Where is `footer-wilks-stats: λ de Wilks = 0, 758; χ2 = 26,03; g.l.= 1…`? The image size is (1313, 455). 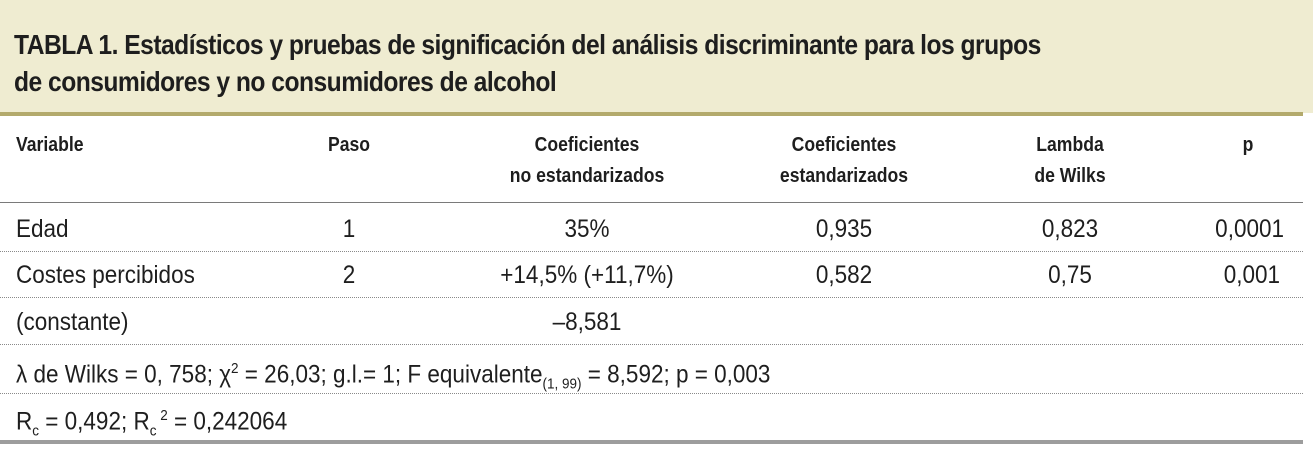
footer-wilks-stats: λ de Wilks = 0, 758; χ2 = 26,03; g.l.= 1… is located at coordinates (393, 376).